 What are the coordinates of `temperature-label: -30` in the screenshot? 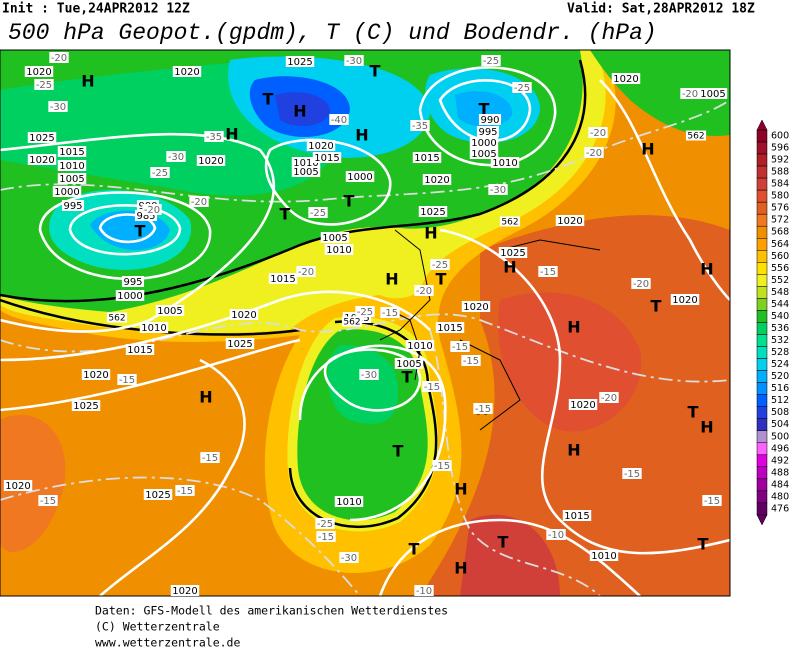 It's located at (349, 558).